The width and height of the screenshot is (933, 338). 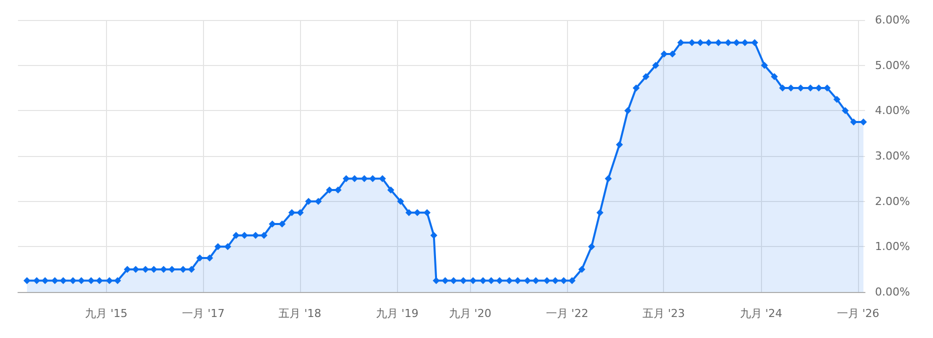 What do you see at coordinates (106, 313) in the screenshot?
I see `x-tick-label: 九月 '15` at bounding box center [106, 313].